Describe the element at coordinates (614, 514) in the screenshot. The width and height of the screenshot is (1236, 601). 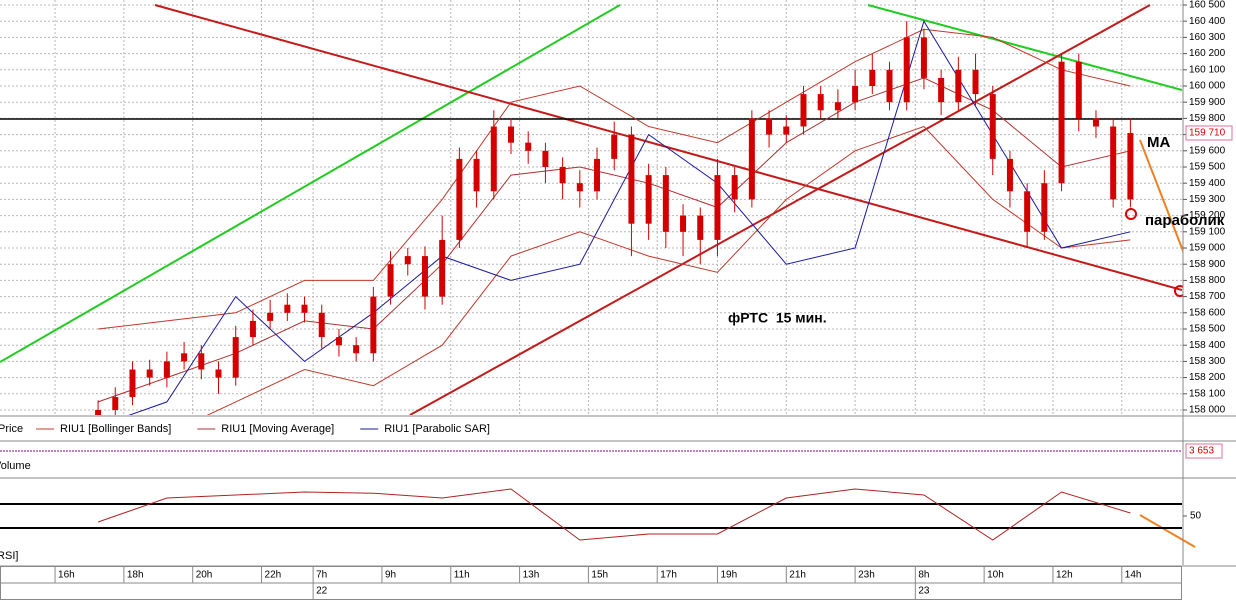
I see `rsi-line` at that location.